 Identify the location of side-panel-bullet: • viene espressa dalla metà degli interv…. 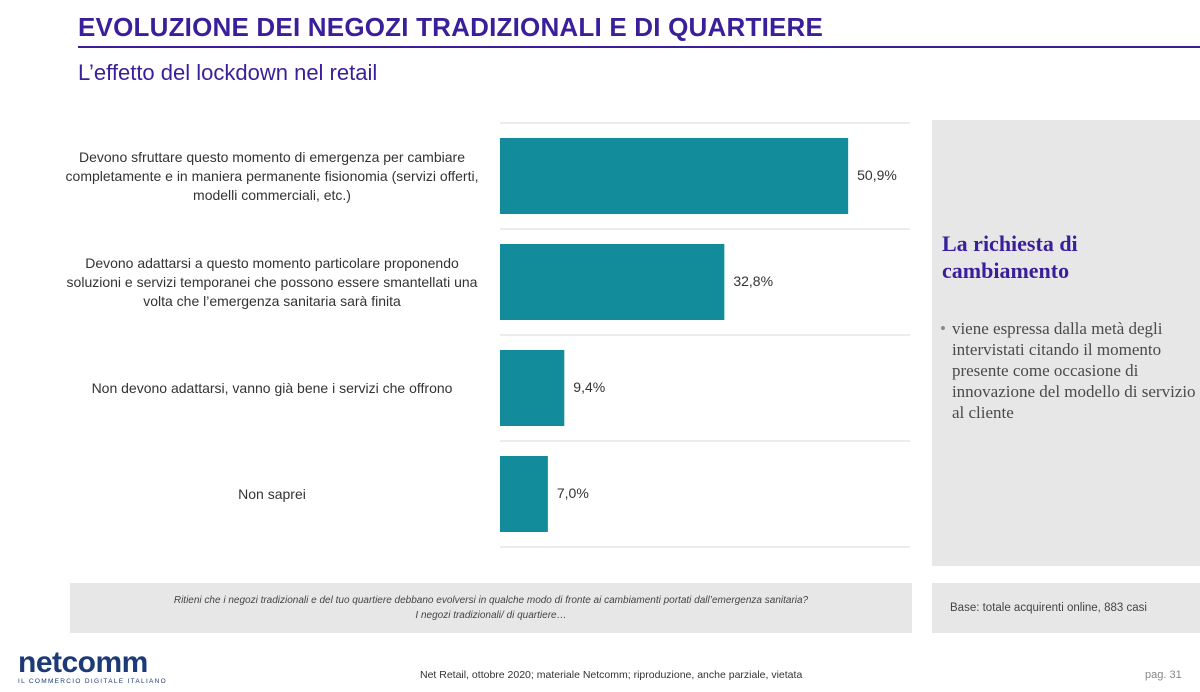
(1068, 370).